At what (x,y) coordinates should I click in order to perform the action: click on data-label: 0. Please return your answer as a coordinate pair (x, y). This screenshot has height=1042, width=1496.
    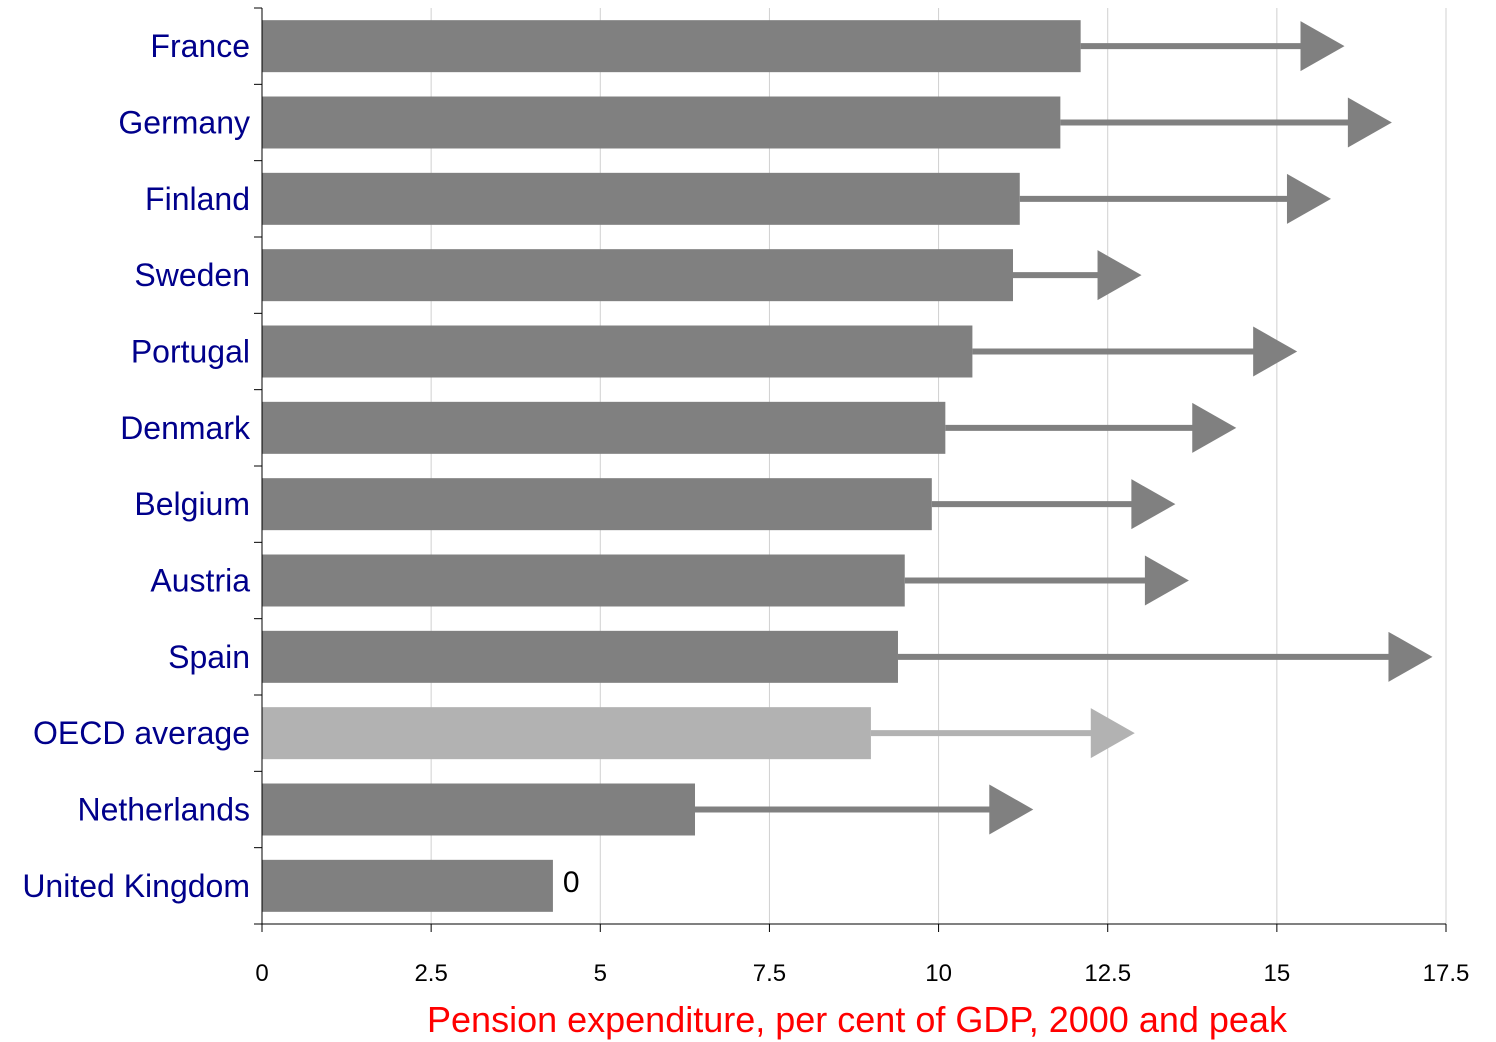
    Looking at the image, I should click on (571, 882).